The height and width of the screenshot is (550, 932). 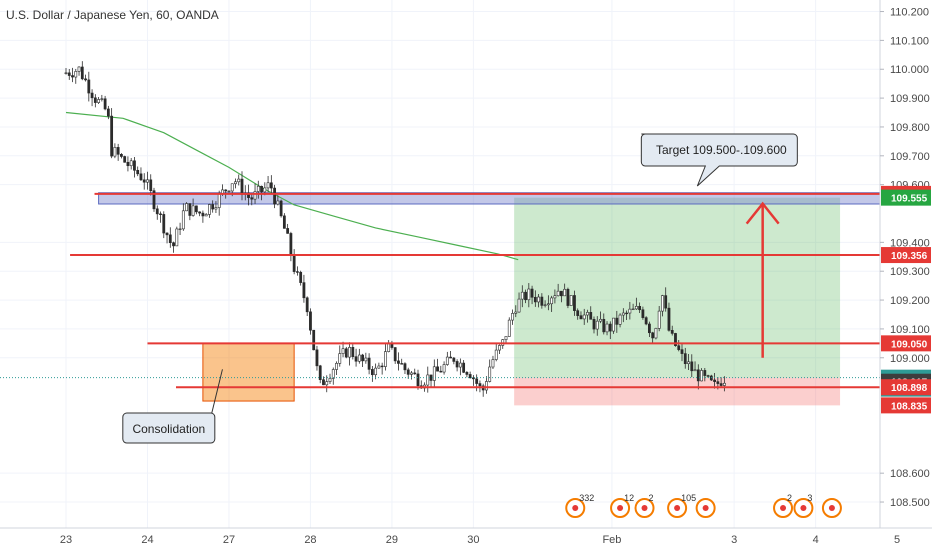 What do you see at coordinates (803, 505) in the screenshot?
I see `event-marker: 3` at bounding box center [803, 505].